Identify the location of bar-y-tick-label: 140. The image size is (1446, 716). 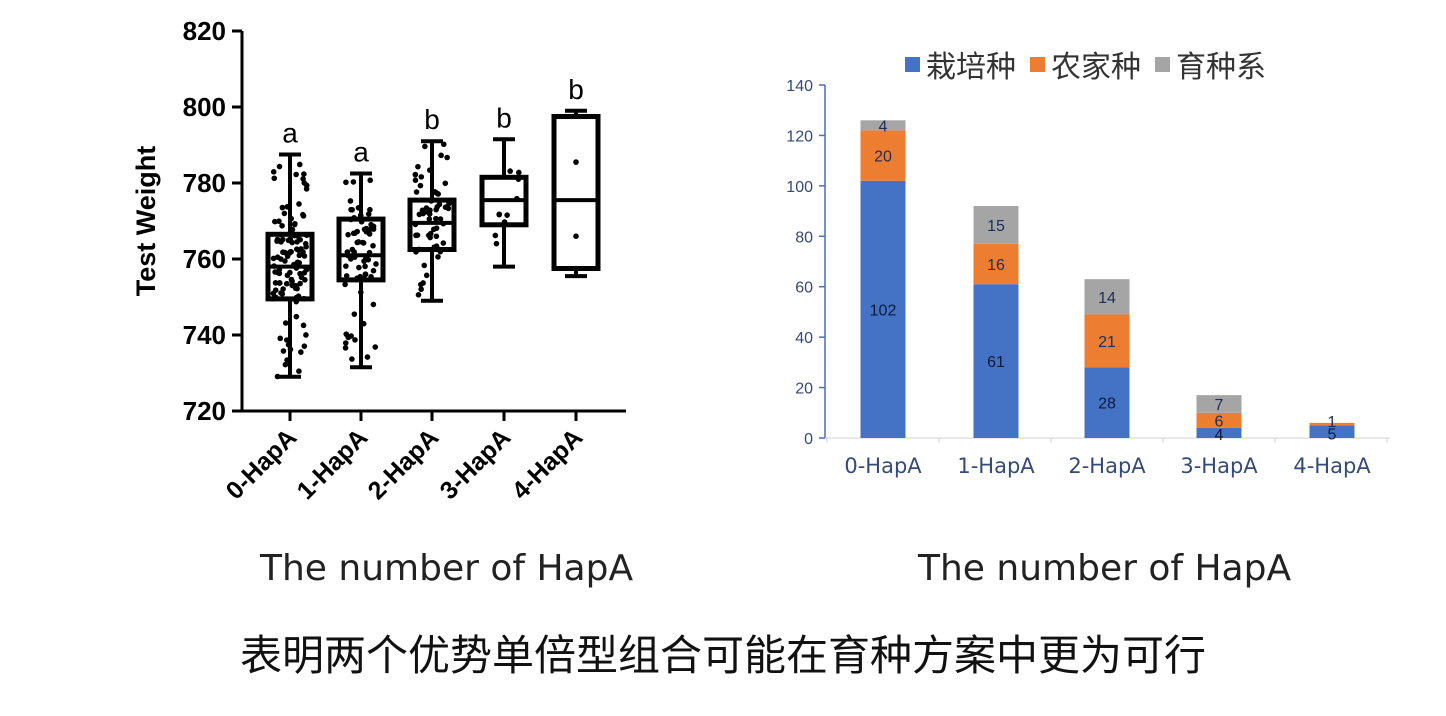
(799, 86).